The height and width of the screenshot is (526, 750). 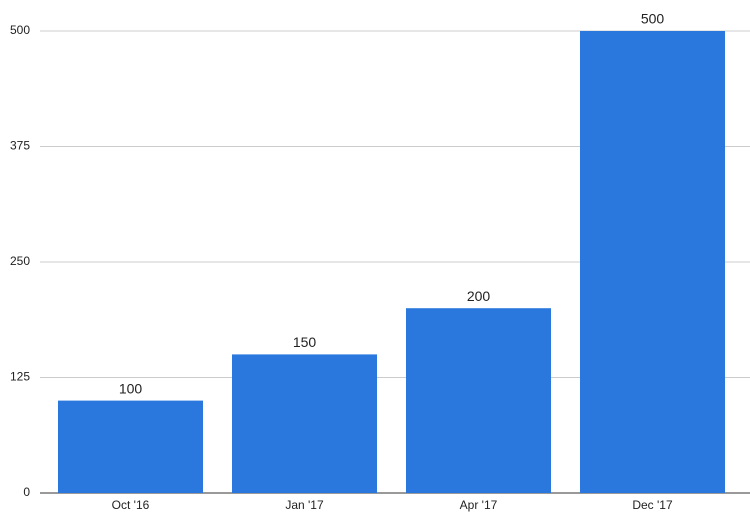 I want to click on x-tick-label: Oct '16, so click(x=131, y=505).